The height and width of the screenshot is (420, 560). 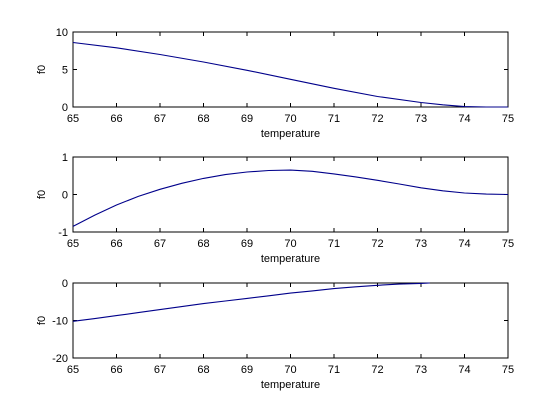 I want to click on y-tick-label: 1, so click(x=65, y=158).